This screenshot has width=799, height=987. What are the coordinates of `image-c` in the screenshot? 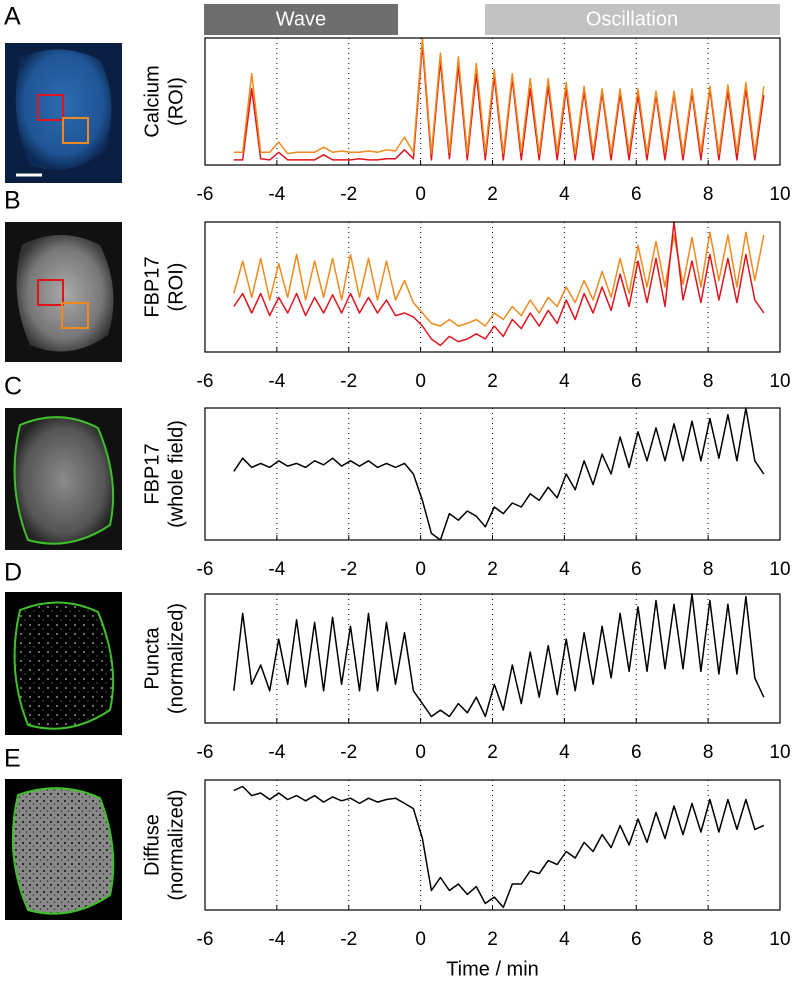 It's located at (63, 479).